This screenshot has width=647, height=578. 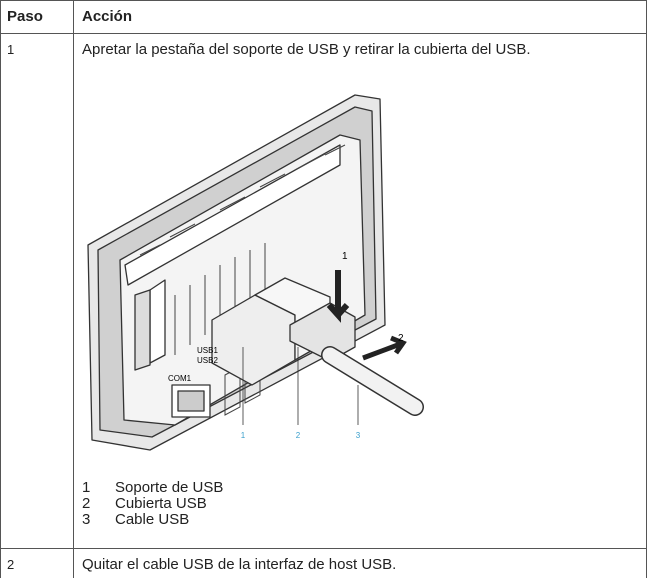 What do you see at coordinates (107, 16) in the screenshot?
I see `header-cell: Acción` at bounding box center [107, 16].